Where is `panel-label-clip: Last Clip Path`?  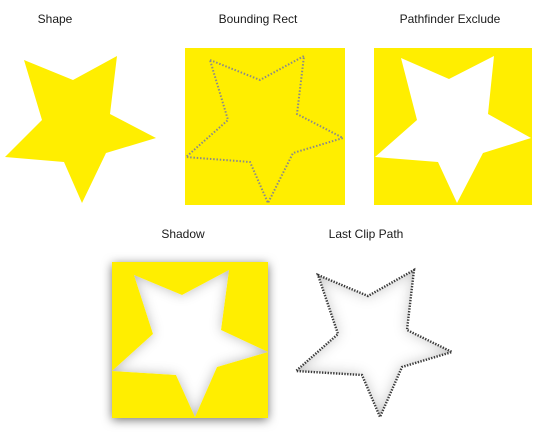 panel-label-clip: Last Clip Path is located at coordinates (366, 234).